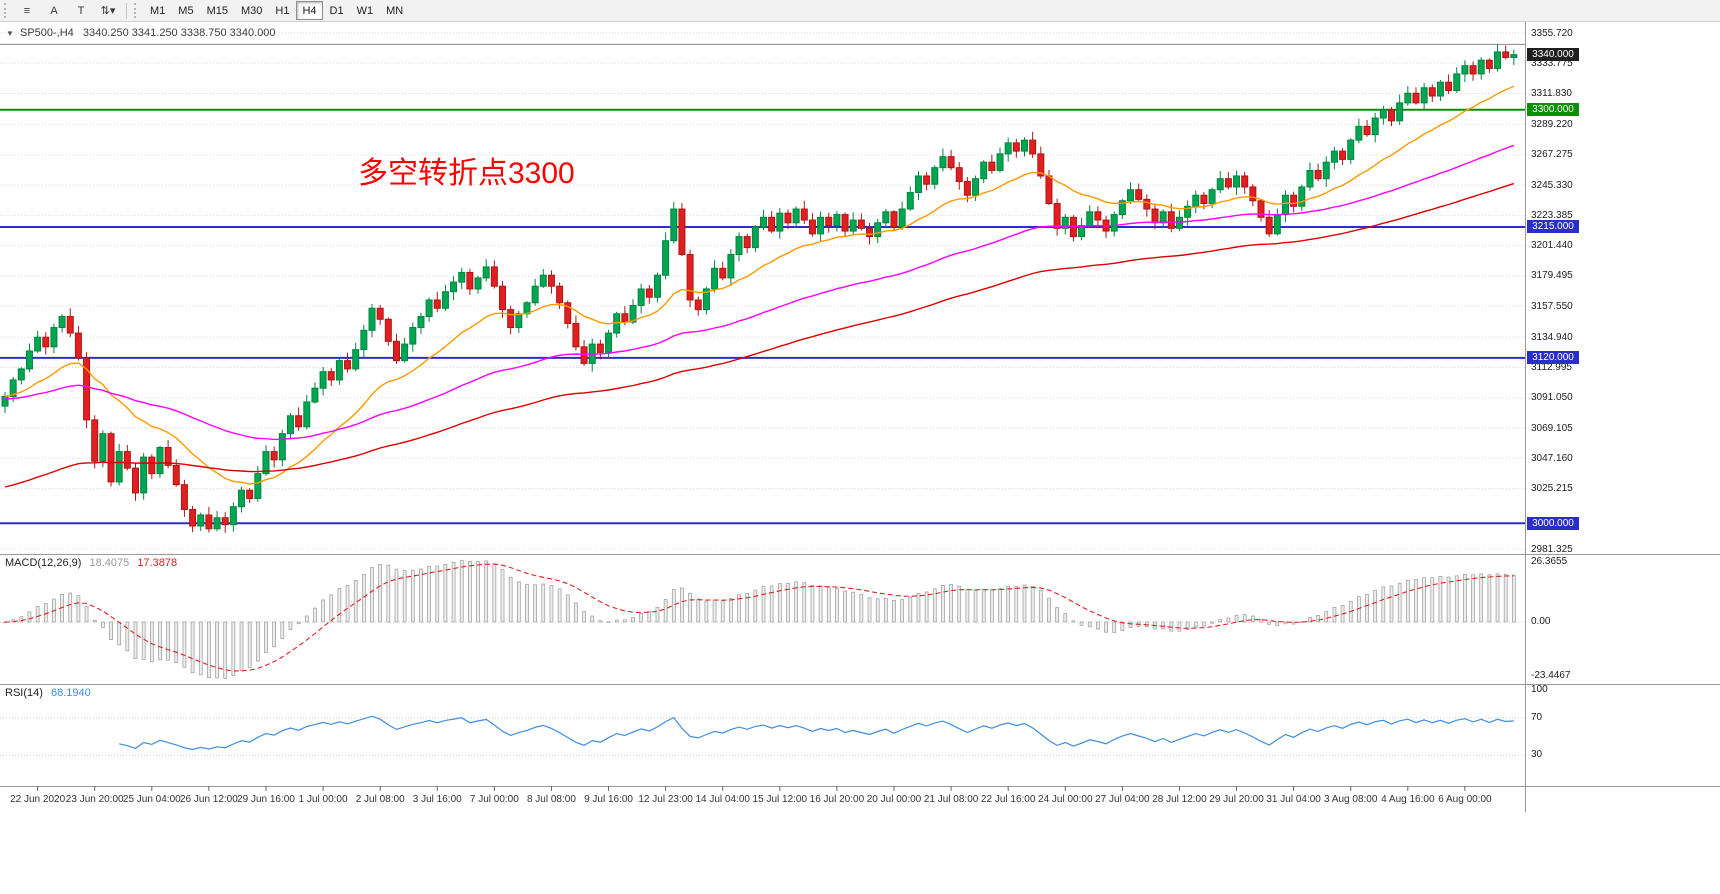  Describe the element at coordinates (27, 10) in the screenshot. I see `chart-mode-icon: ≡` at that location.